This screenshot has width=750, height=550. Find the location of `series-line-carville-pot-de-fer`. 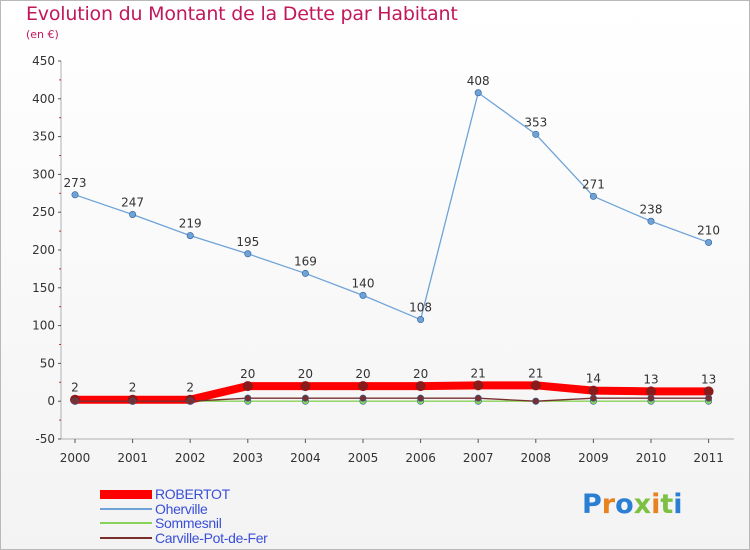

series-line-carville-pot-de-fer is located at coordinates (392, 399).